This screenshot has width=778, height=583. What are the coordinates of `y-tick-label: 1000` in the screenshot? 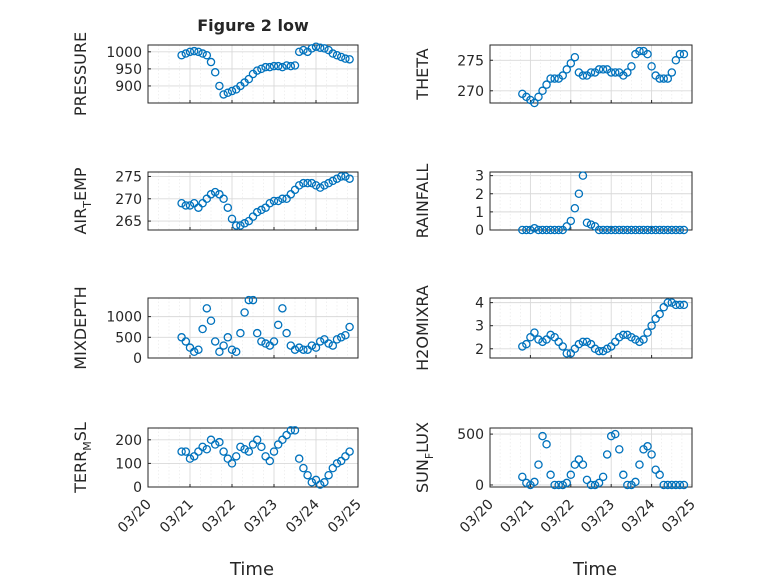 It's located at (124, 318).